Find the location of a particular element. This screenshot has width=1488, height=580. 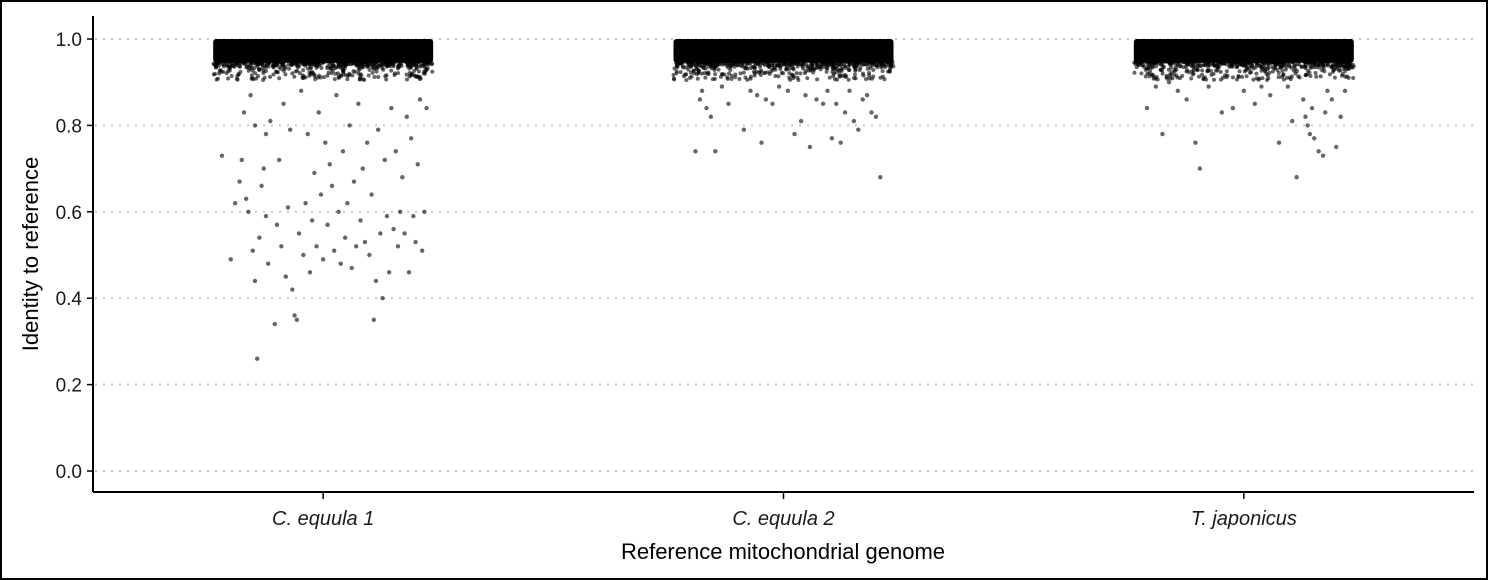

y-tick-label: 0.8 is located at coordinates (69, 126).